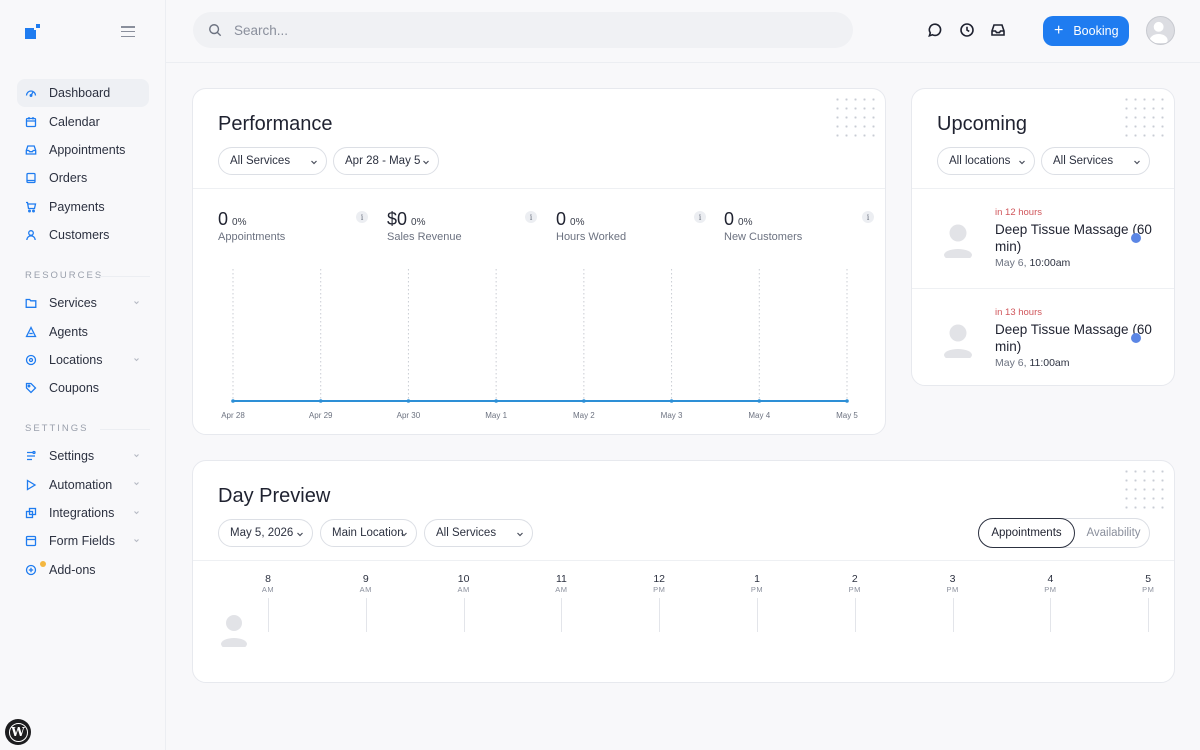 The image size is (1200, 750). I want to click on timeline-hour-label: 1 PM, so click(757, 583).